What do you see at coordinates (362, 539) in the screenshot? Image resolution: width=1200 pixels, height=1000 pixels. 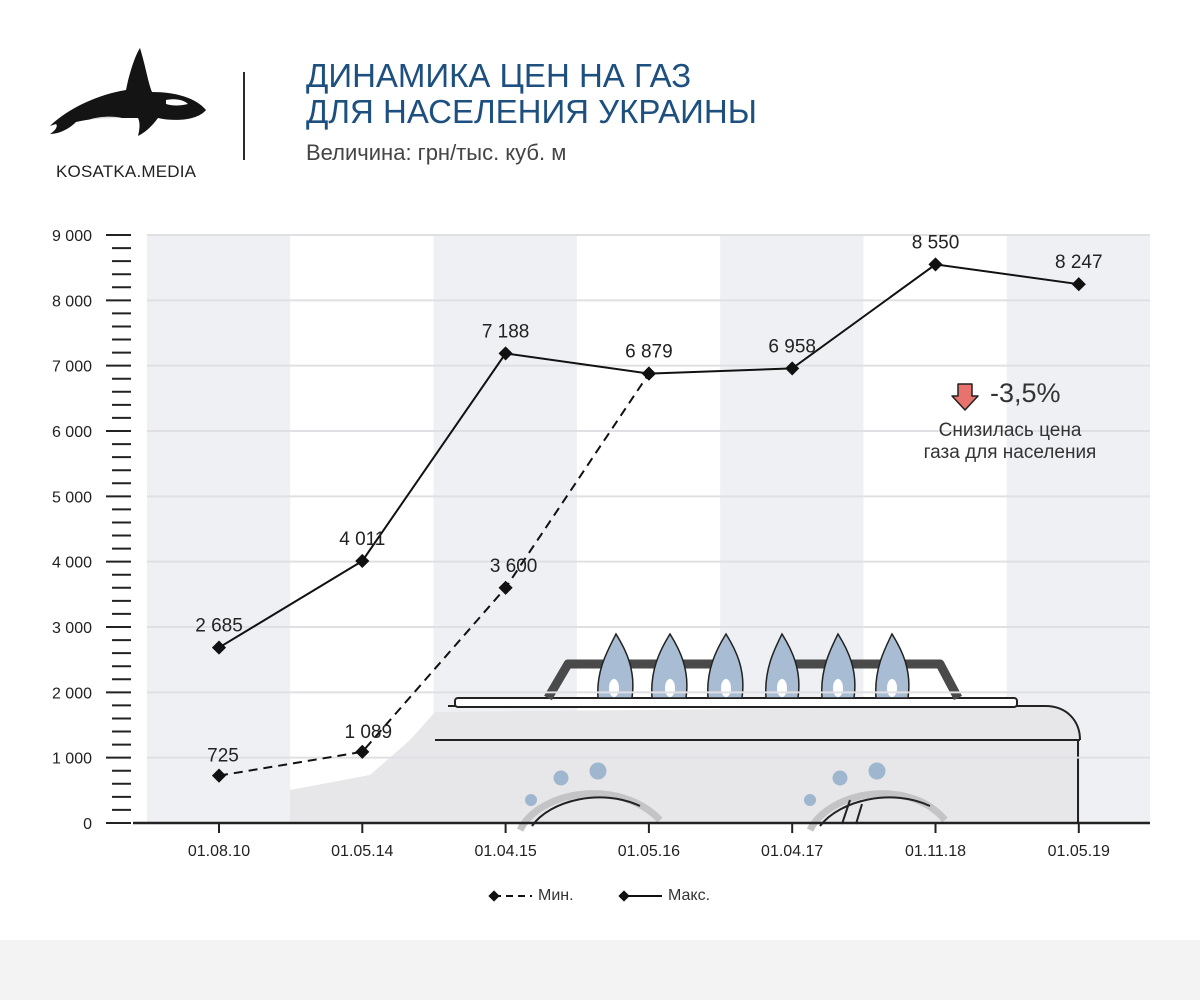 I see `data-label: 4 011` at bounding box center [362, 539].